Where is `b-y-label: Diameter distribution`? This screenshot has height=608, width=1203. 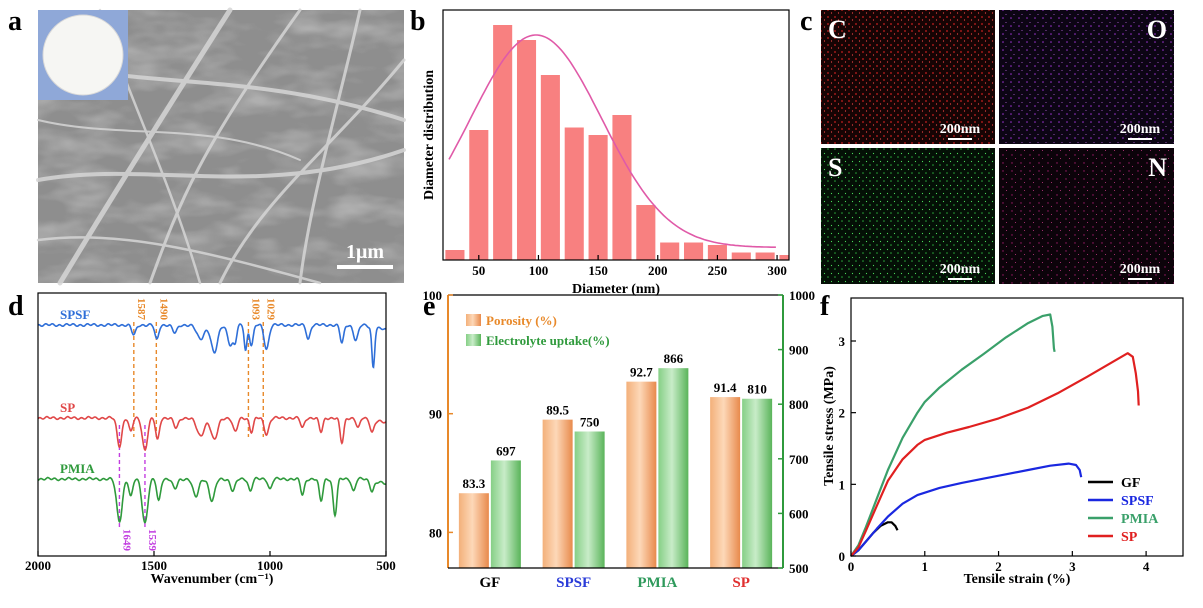
b-y-label: Diameter distribution is located at coordinates (429, 135).